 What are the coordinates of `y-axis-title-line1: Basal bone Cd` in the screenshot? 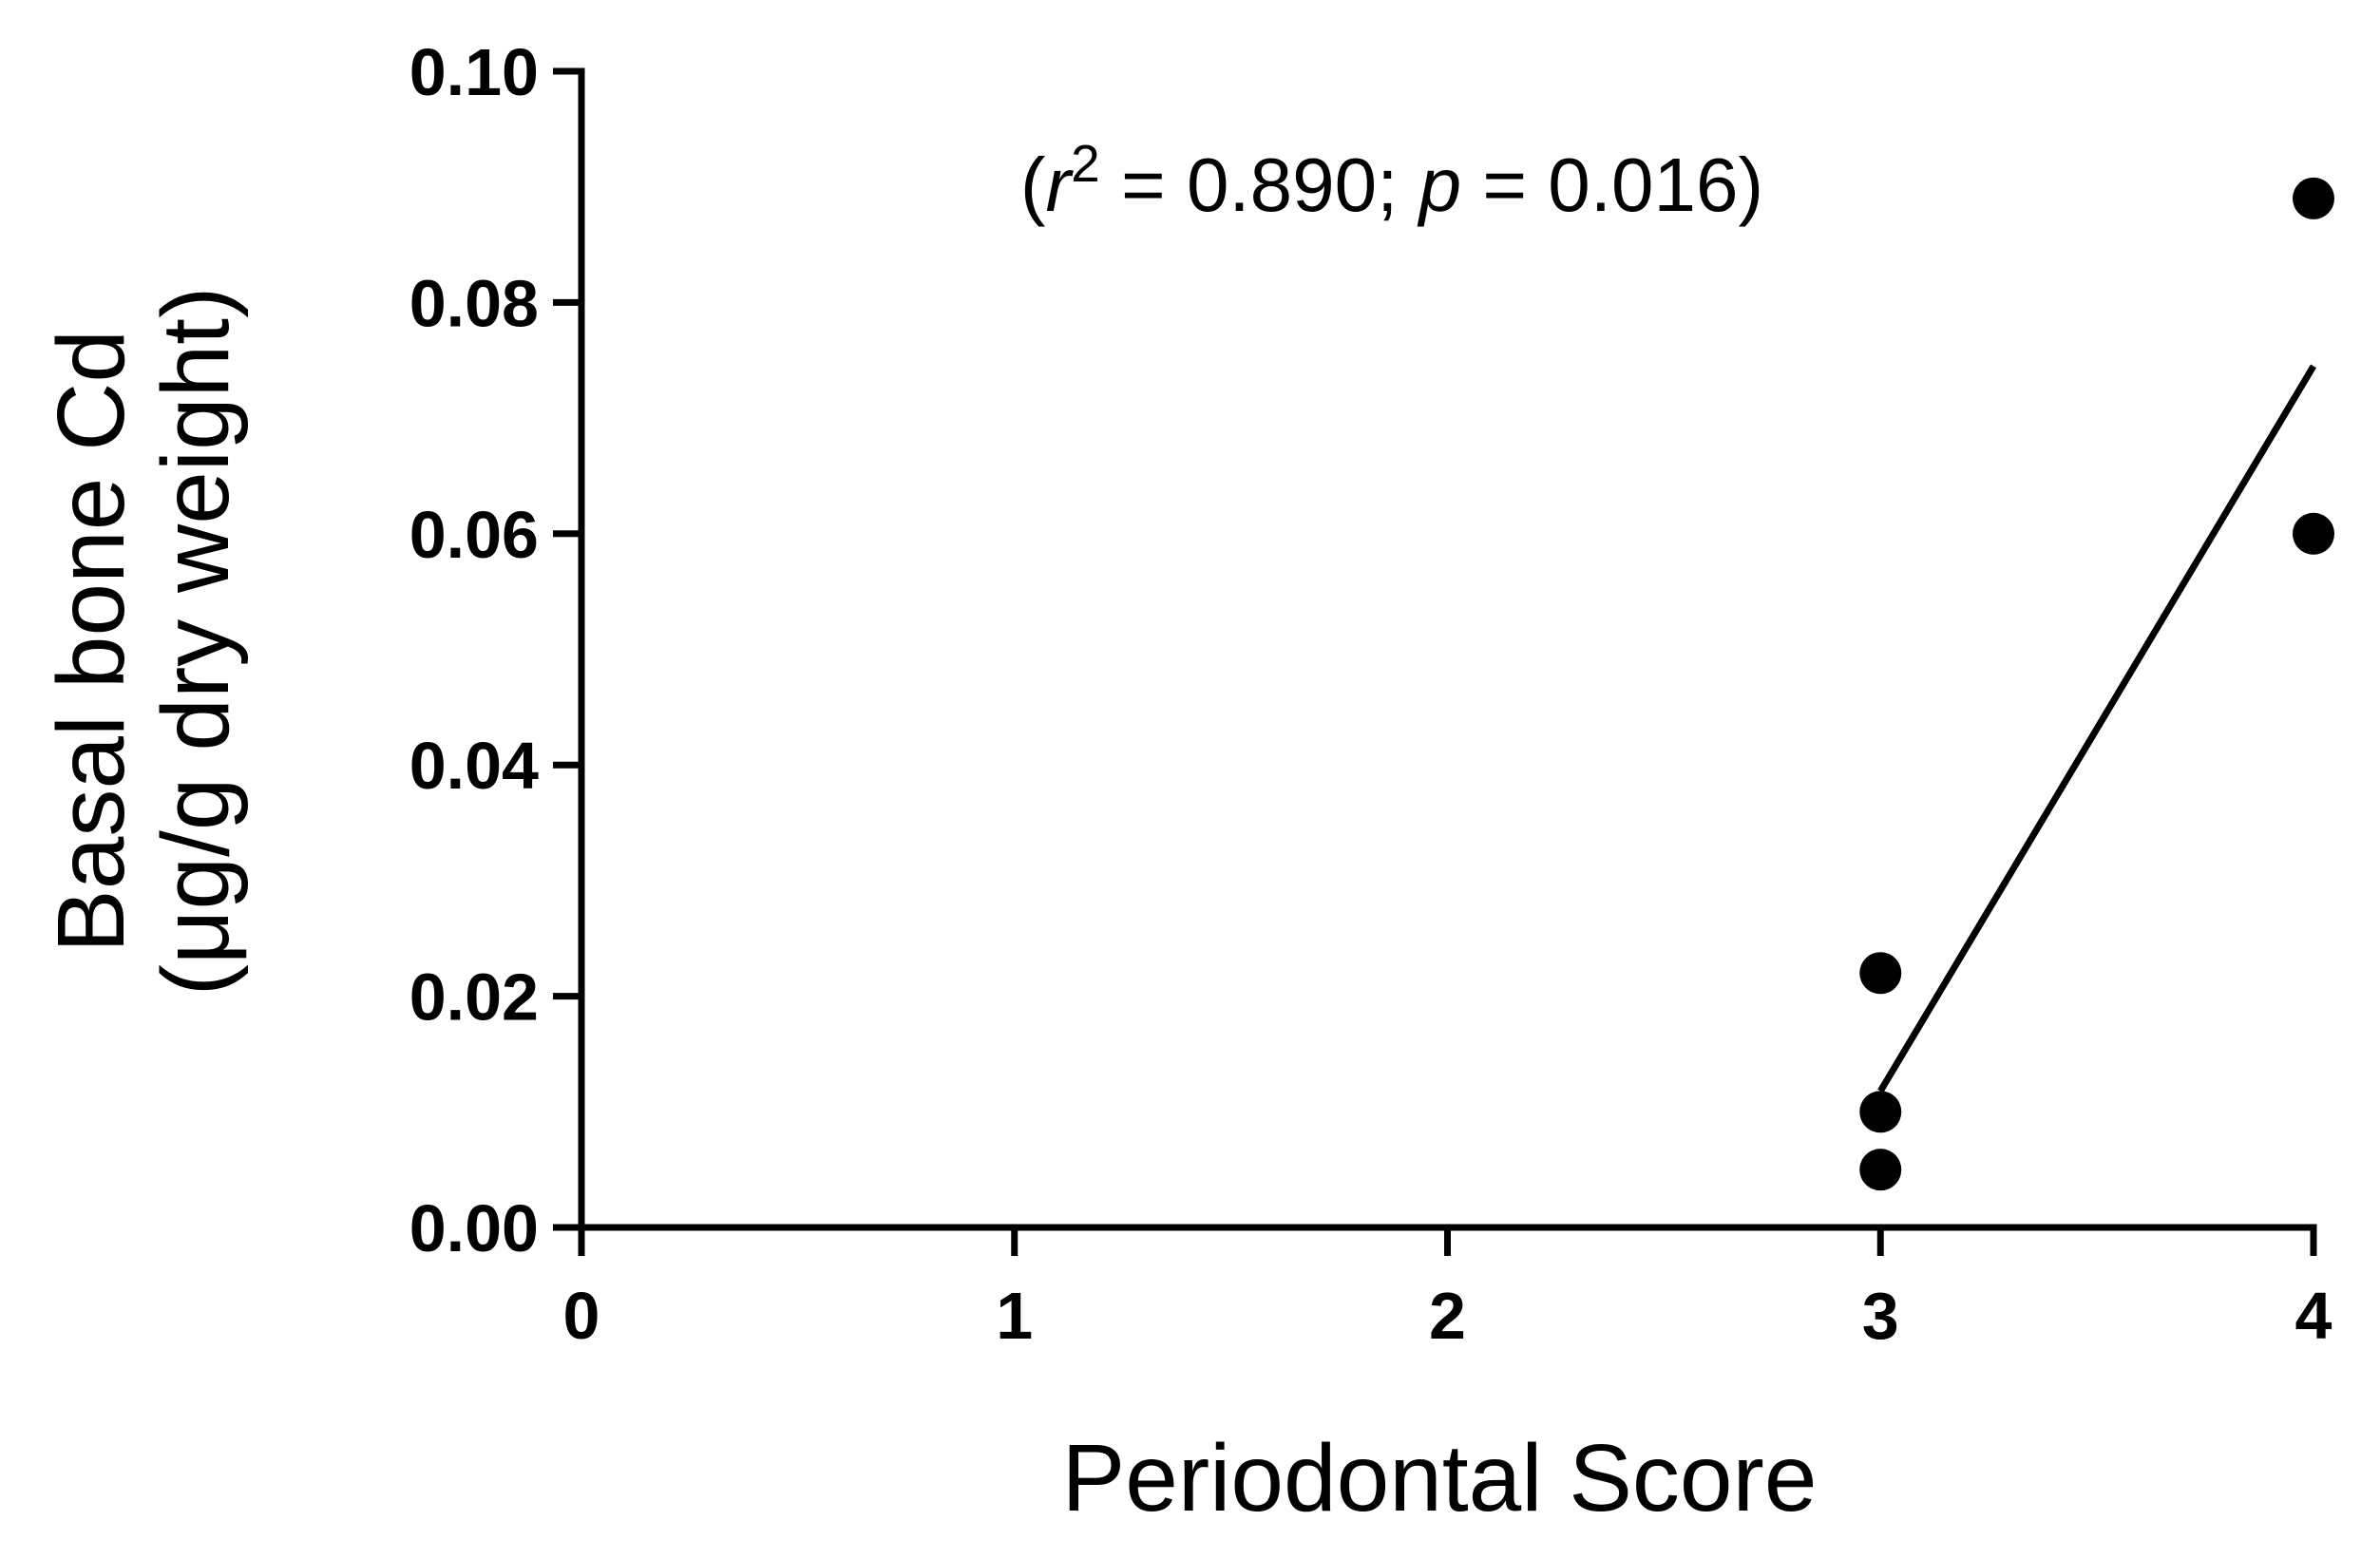 It's located at (91, 641).